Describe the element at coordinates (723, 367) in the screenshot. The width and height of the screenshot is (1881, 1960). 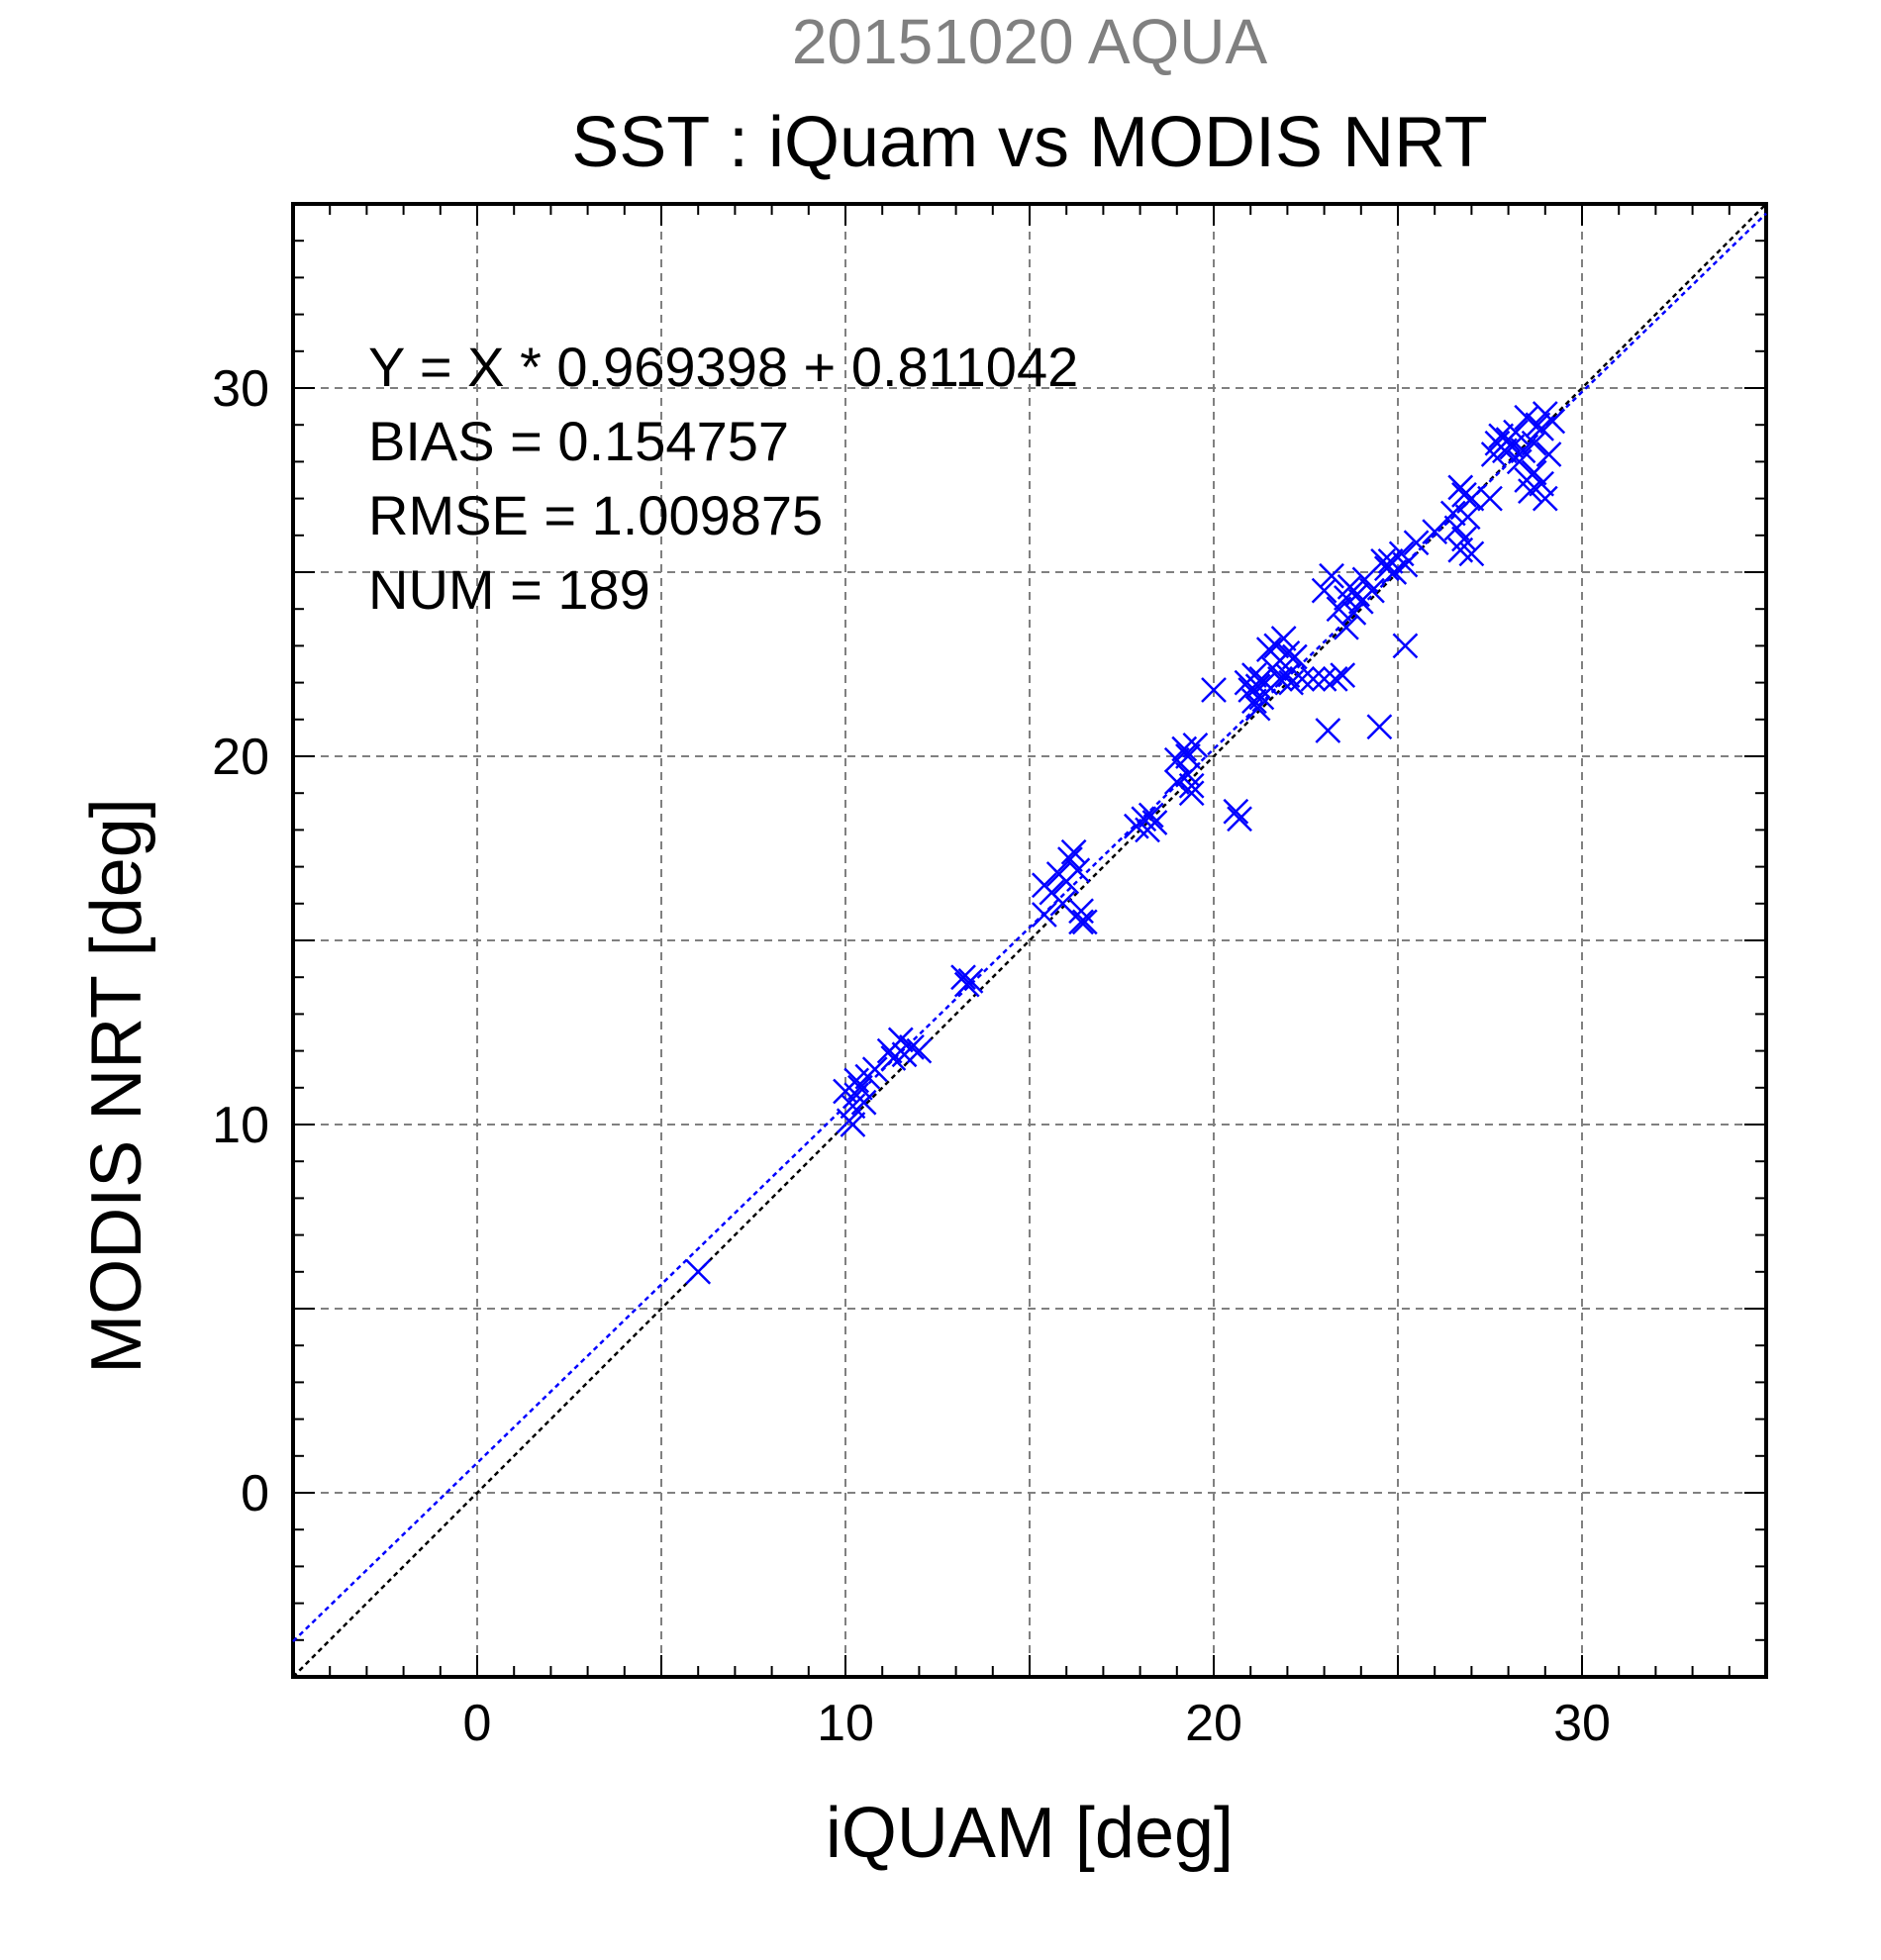
I see `stats-regression: Y = X * 0.969398 + 0.811042` at that location.